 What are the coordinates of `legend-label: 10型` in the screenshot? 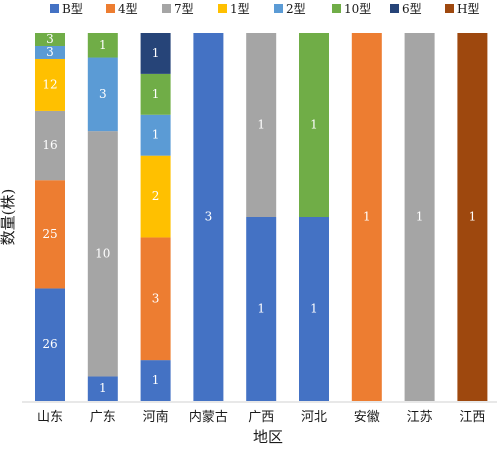 It's located at (357, 9).